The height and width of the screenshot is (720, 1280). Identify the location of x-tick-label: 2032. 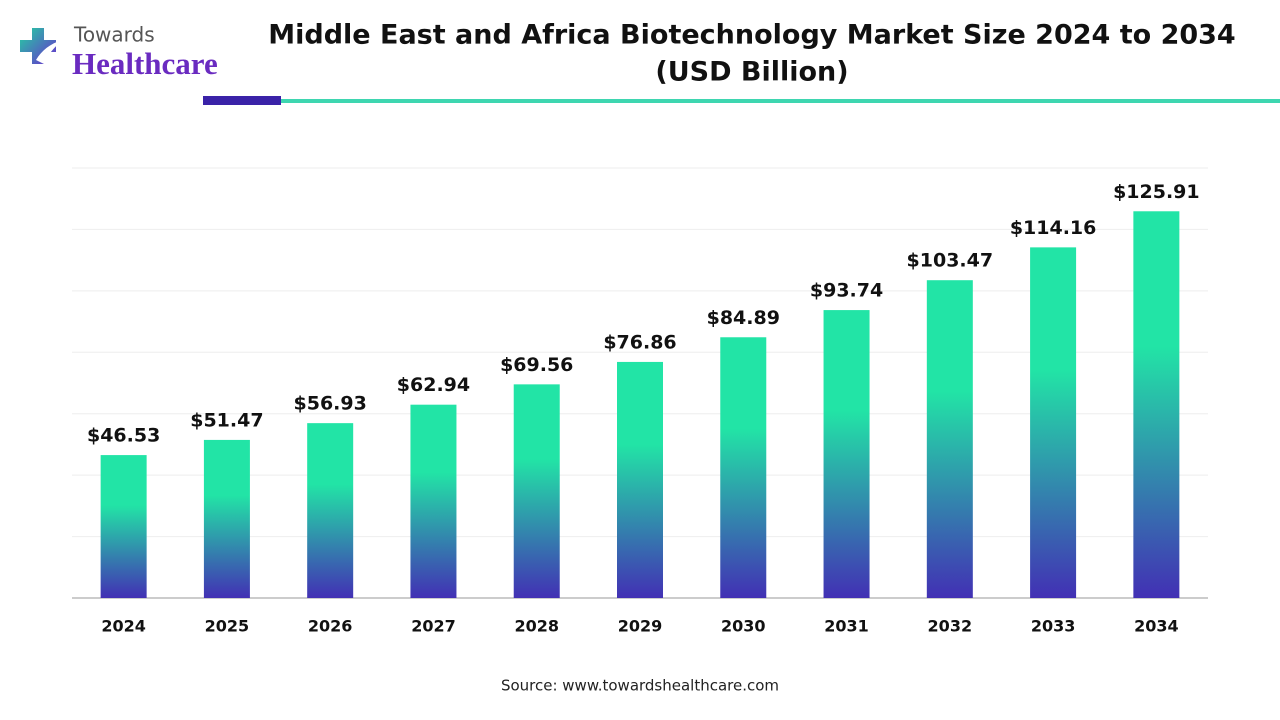
(950, 626).